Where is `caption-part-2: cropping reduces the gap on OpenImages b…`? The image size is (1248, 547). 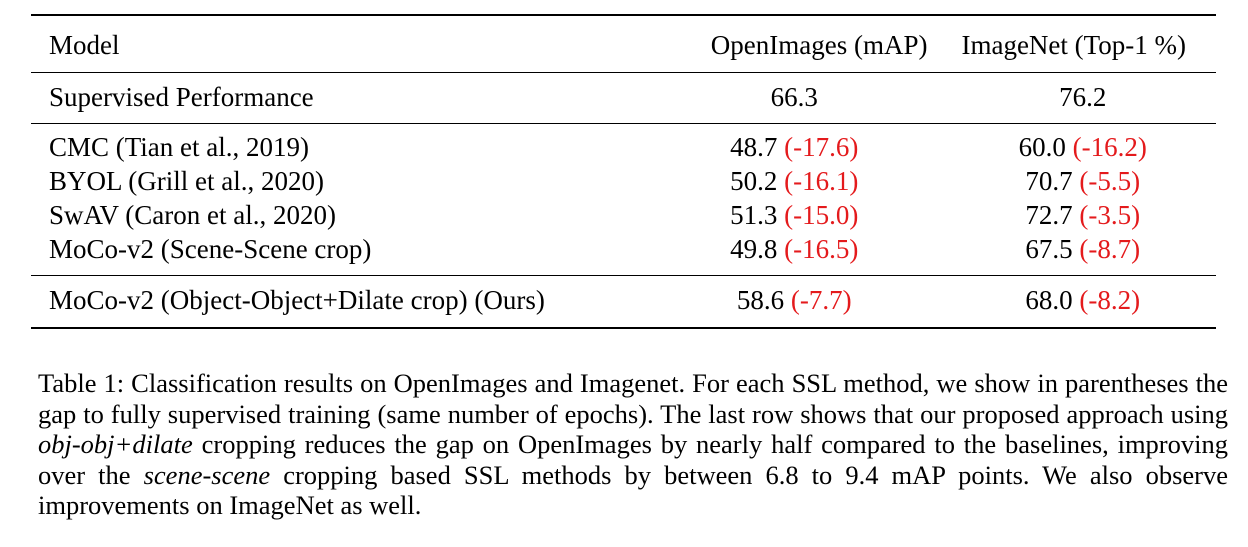
caption-part-2: cropping reduces the gap on OpenImages b… is located at coordinates (633, 459).